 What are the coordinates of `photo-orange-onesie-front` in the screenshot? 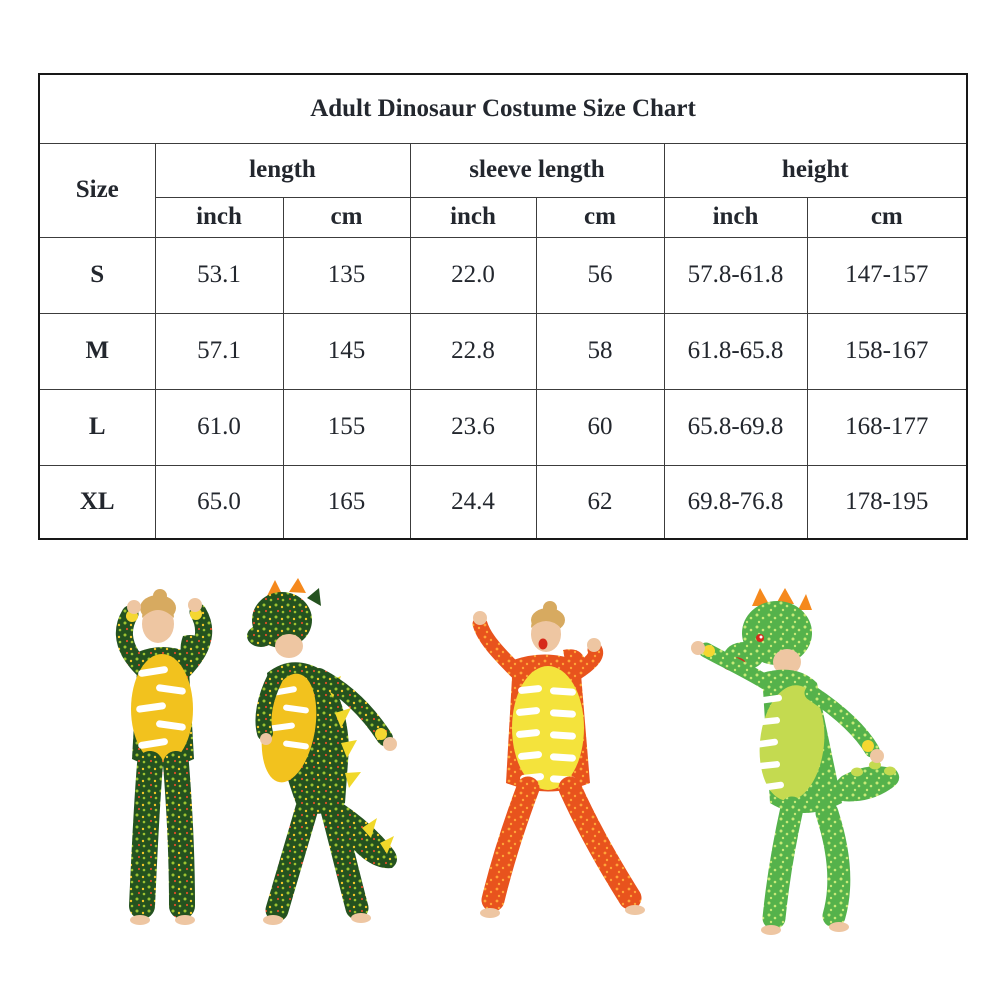 It's located at (558, 759).